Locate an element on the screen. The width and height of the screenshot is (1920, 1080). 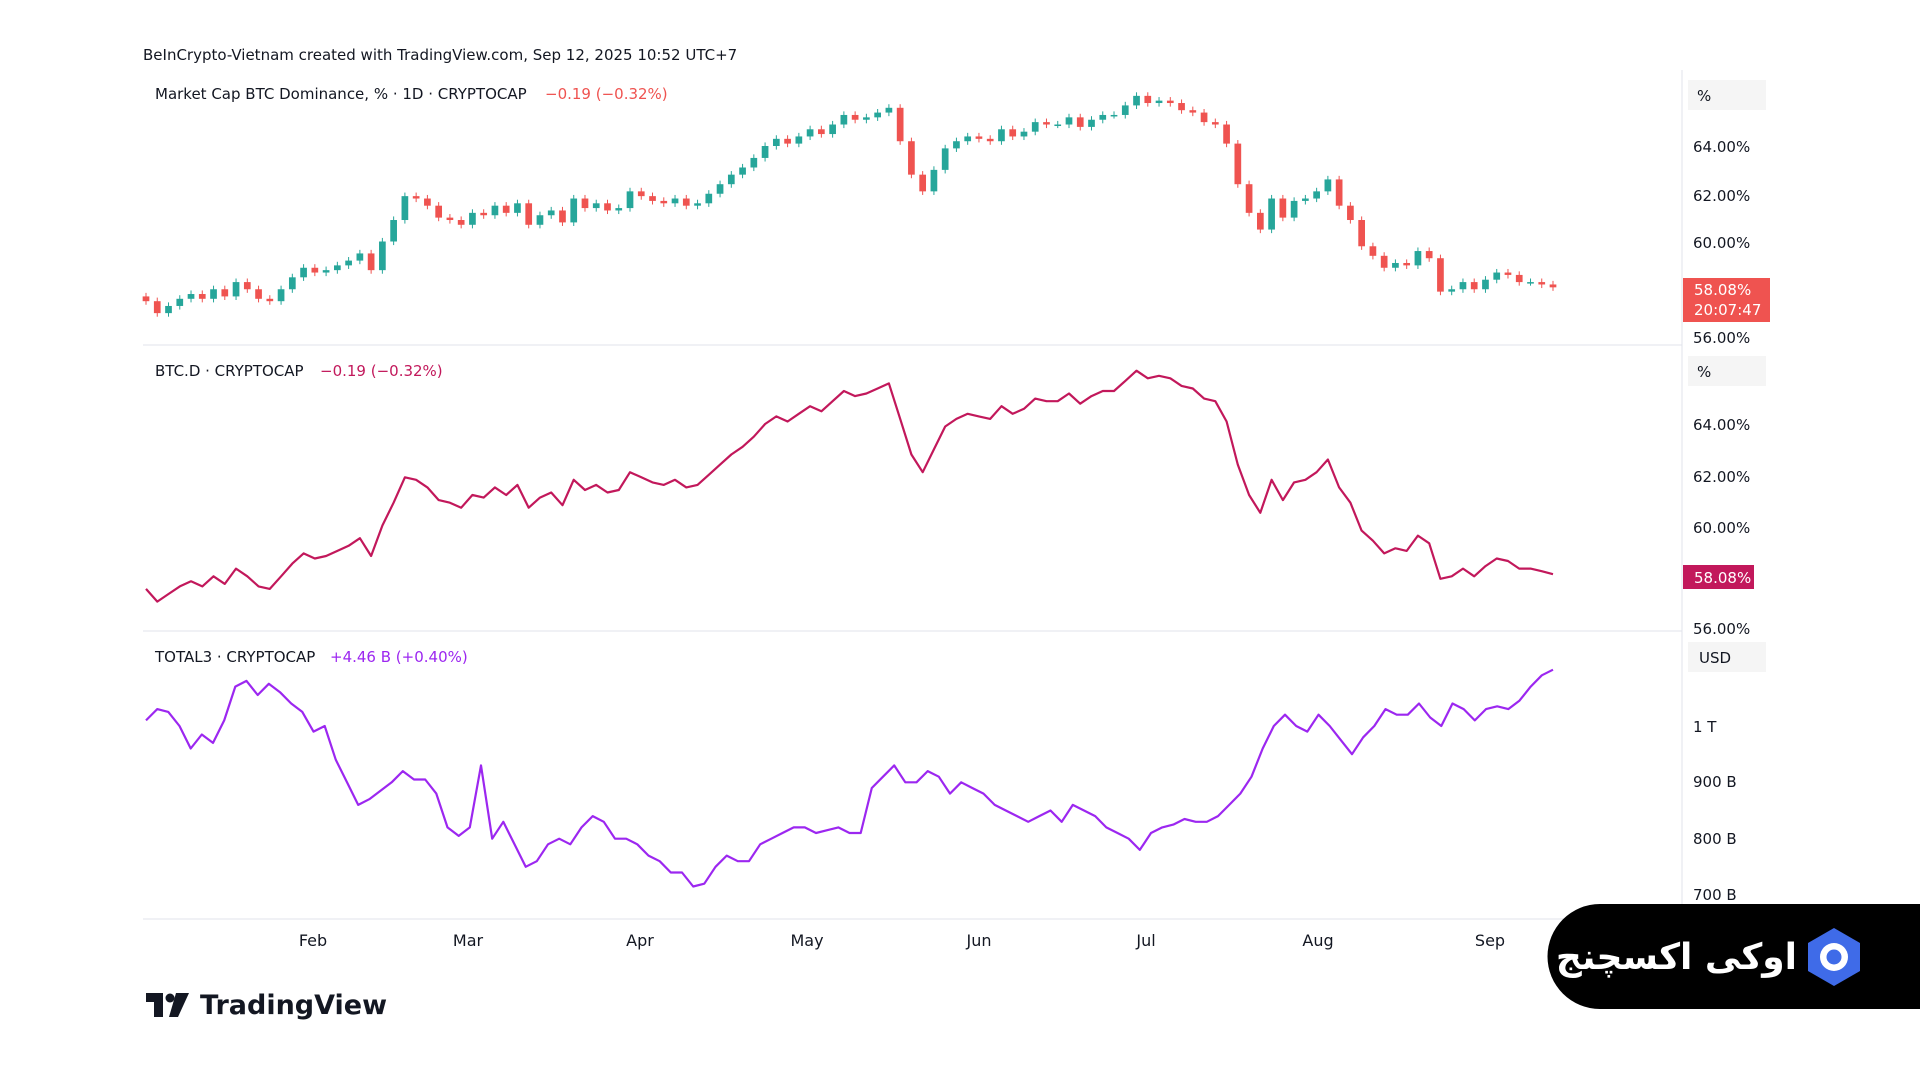
pane1-unit-box is located at coordinates (1727, 95).